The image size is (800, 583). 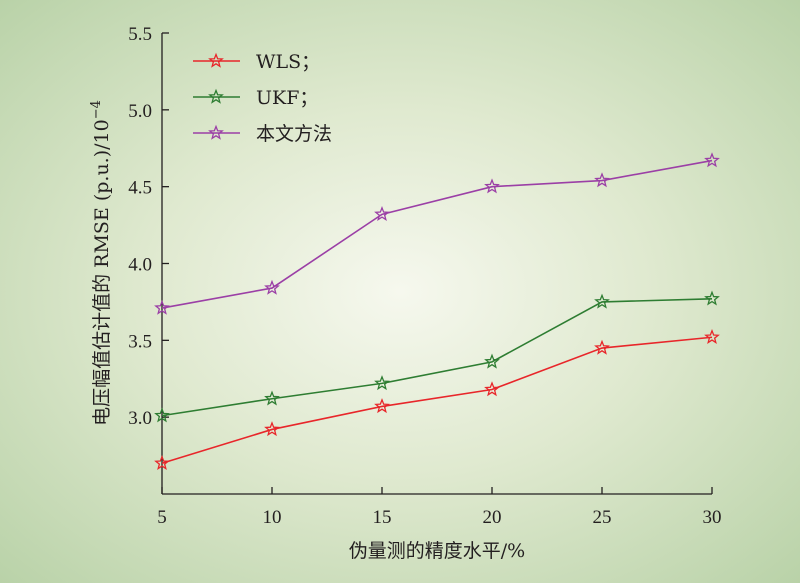 I want to click on y-tick-label: 4.5, so click(x=140, y=188).